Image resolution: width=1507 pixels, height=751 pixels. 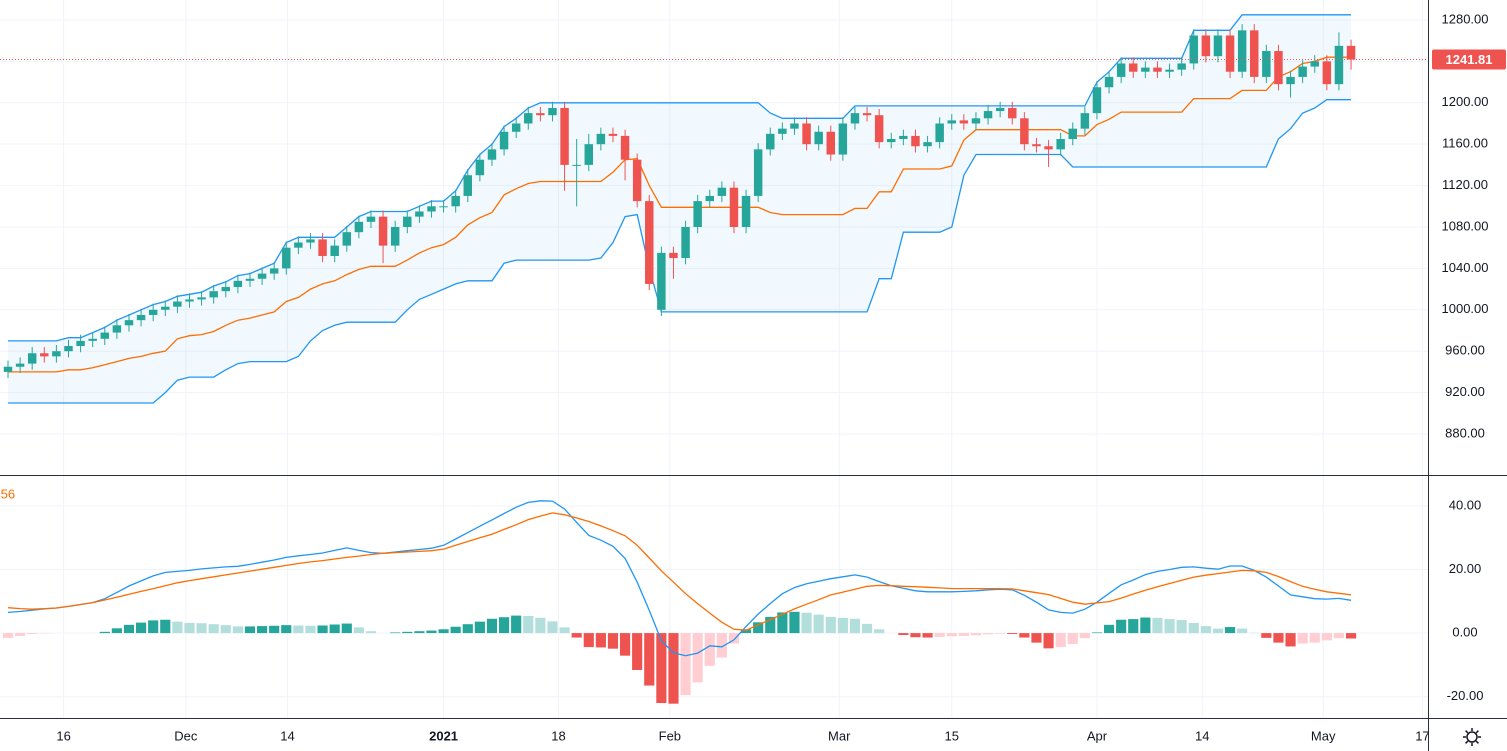 I want to click on y-tick-label: 20.00, so click(x=1465, y=568).